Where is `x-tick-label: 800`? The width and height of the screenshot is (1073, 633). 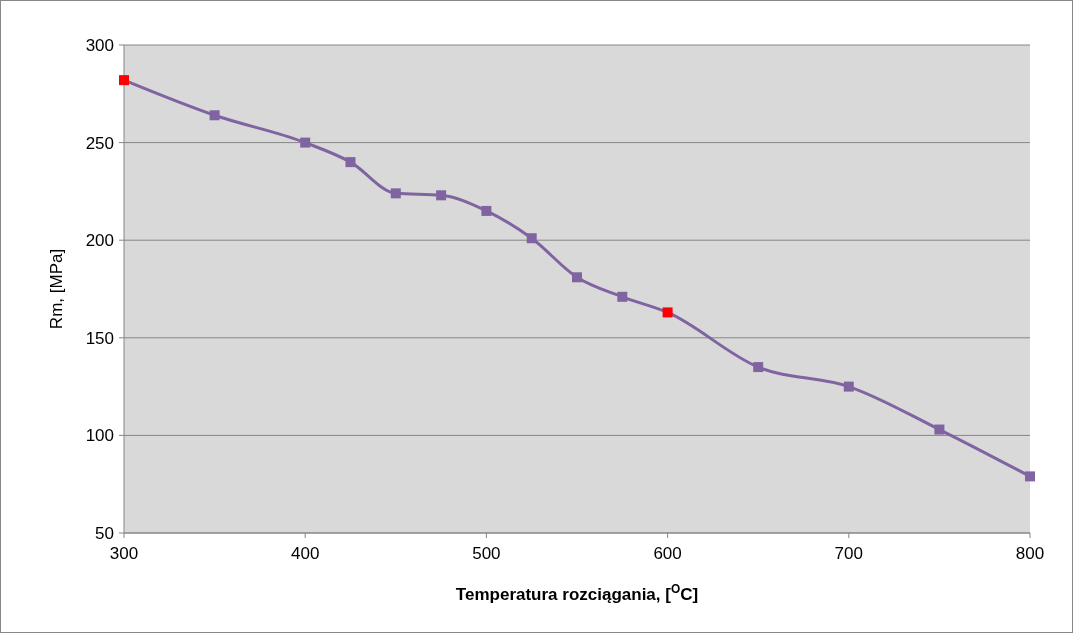 x-tick-label: 800 is located at coordinates (1030, 553).